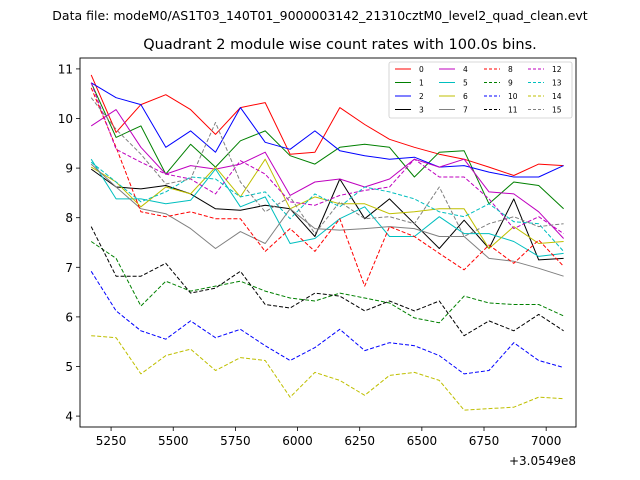 This screenshot has width=640, height=480. What do you see at coordinates (173, 441) in the screenshot?
I see `x-tick-label: 5500` at bounding box center [173, 441].